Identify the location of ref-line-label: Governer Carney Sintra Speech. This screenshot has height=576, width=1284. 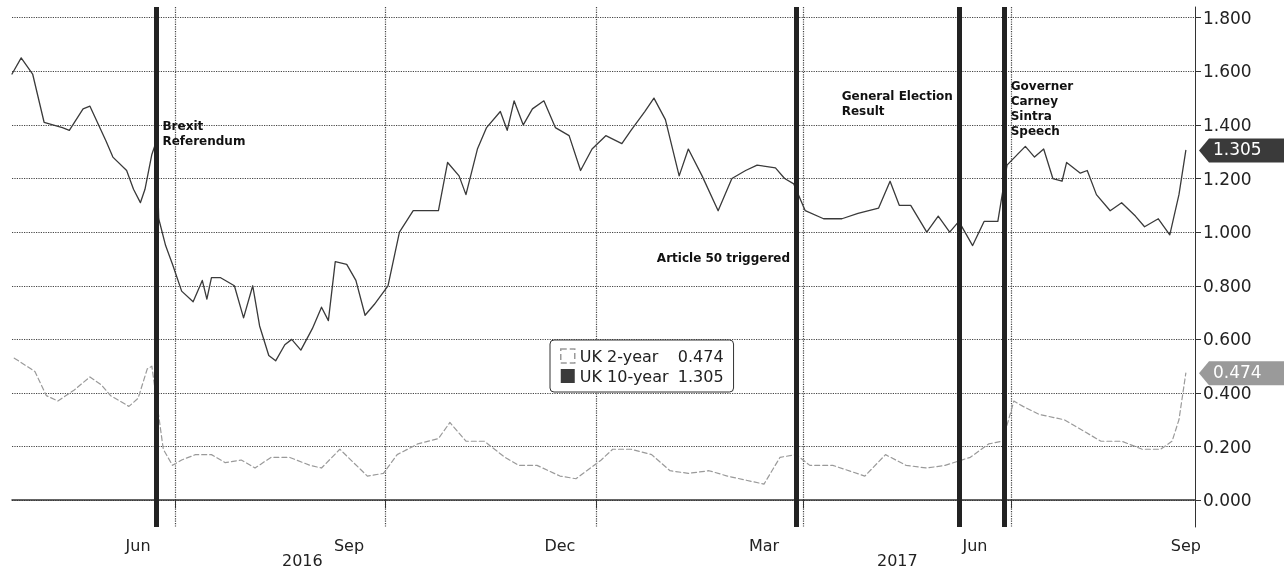
(1042, 108).